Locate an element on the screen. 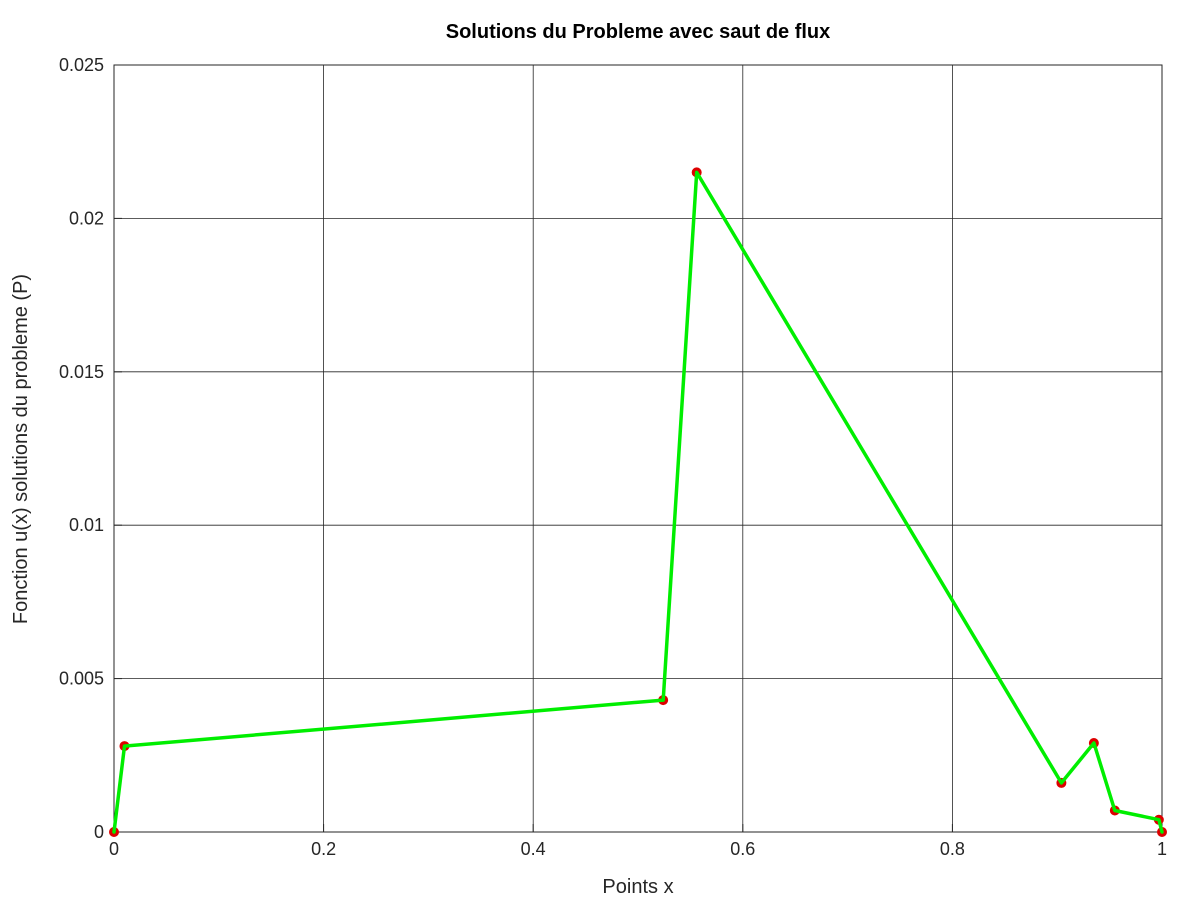  y-tick-label: 0.025 is located at coordinates (81, 65).